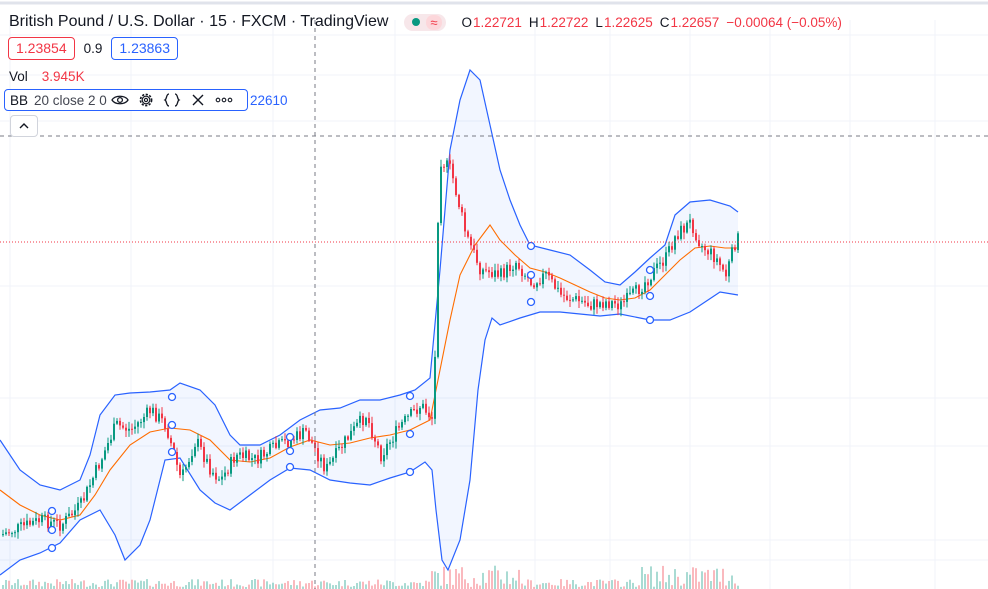  What do you see at coordinates (144, 48) in the screenshot?
I see `buy-price-button: 1.23863` at bounding box center [144, 48].